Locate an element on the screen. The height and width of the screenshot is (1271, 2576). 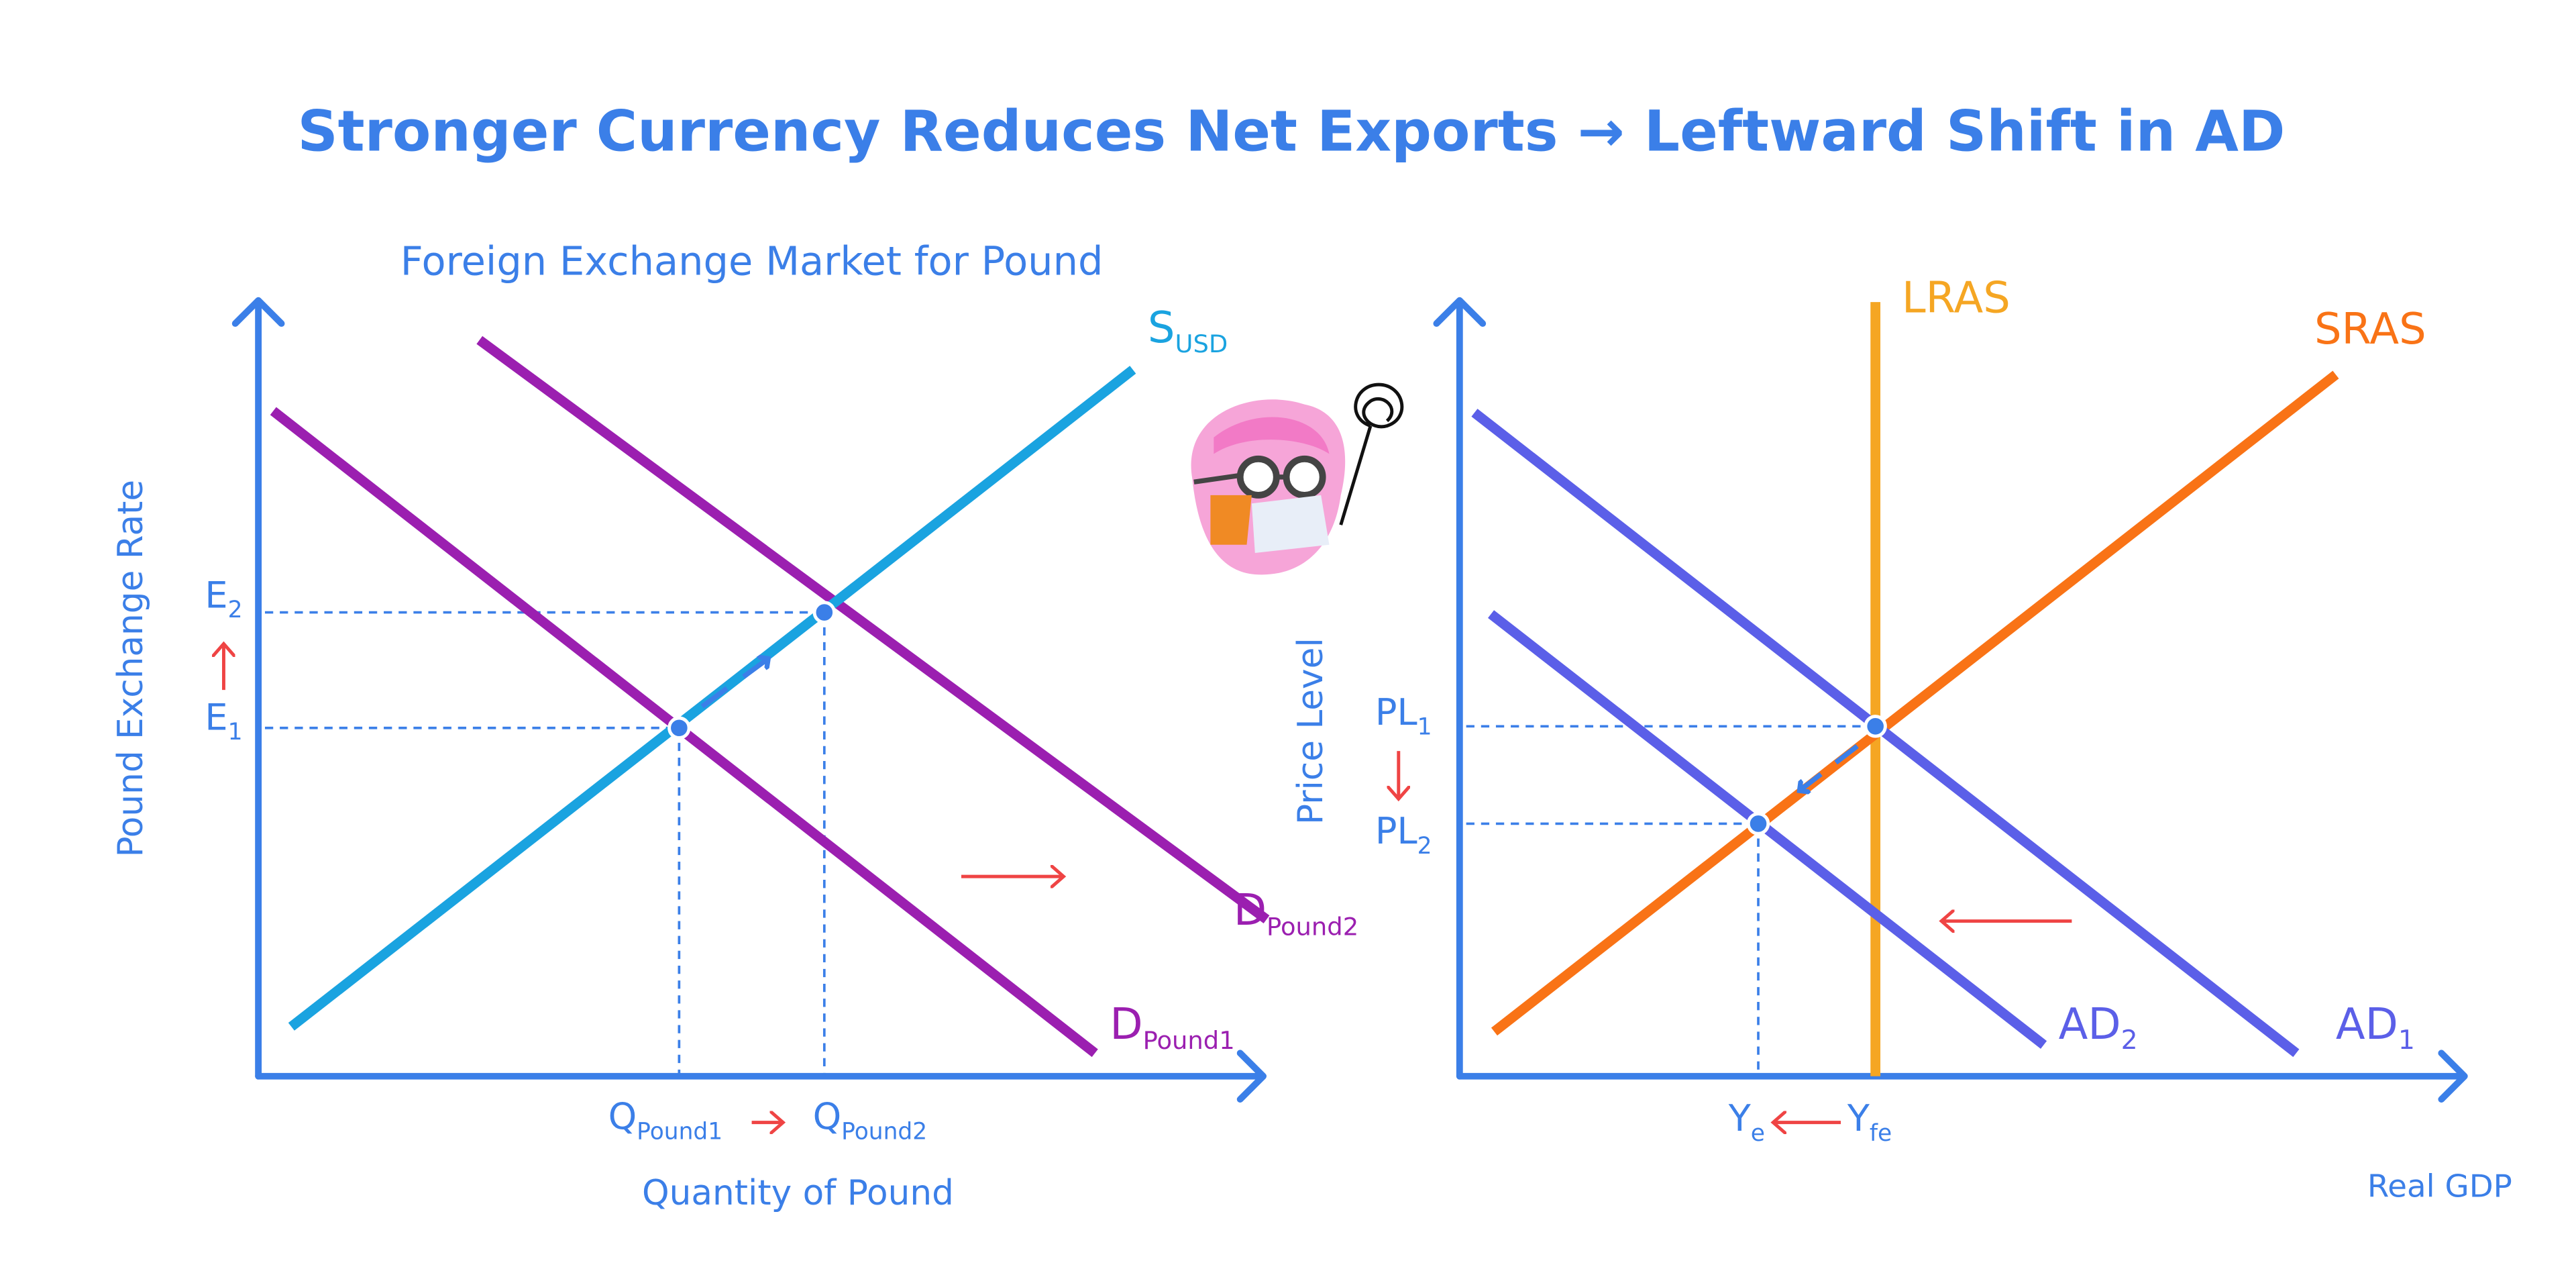
demand1-label: DPound1 is located at coordinates (1172, 1027).